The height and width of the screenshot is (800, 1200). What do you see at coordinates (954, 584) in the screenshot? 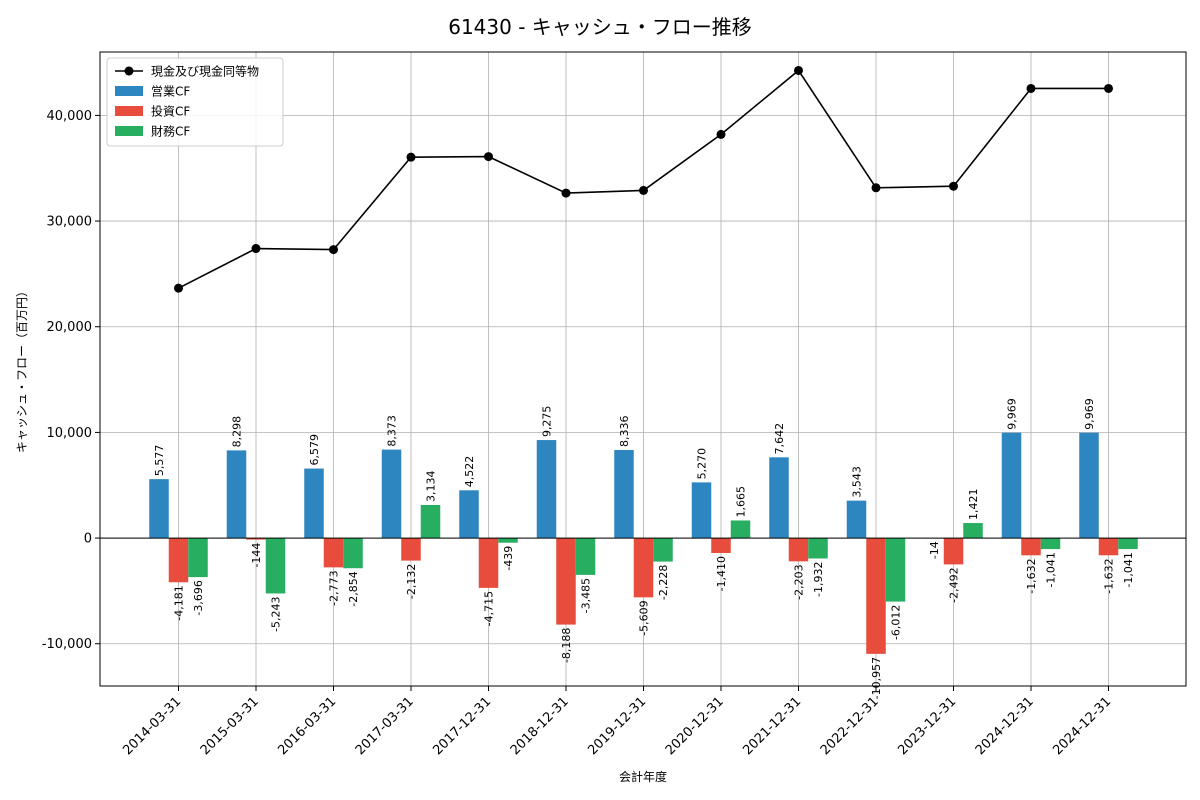
I see `data-label: -2,492` at bounding box center [954, 584].